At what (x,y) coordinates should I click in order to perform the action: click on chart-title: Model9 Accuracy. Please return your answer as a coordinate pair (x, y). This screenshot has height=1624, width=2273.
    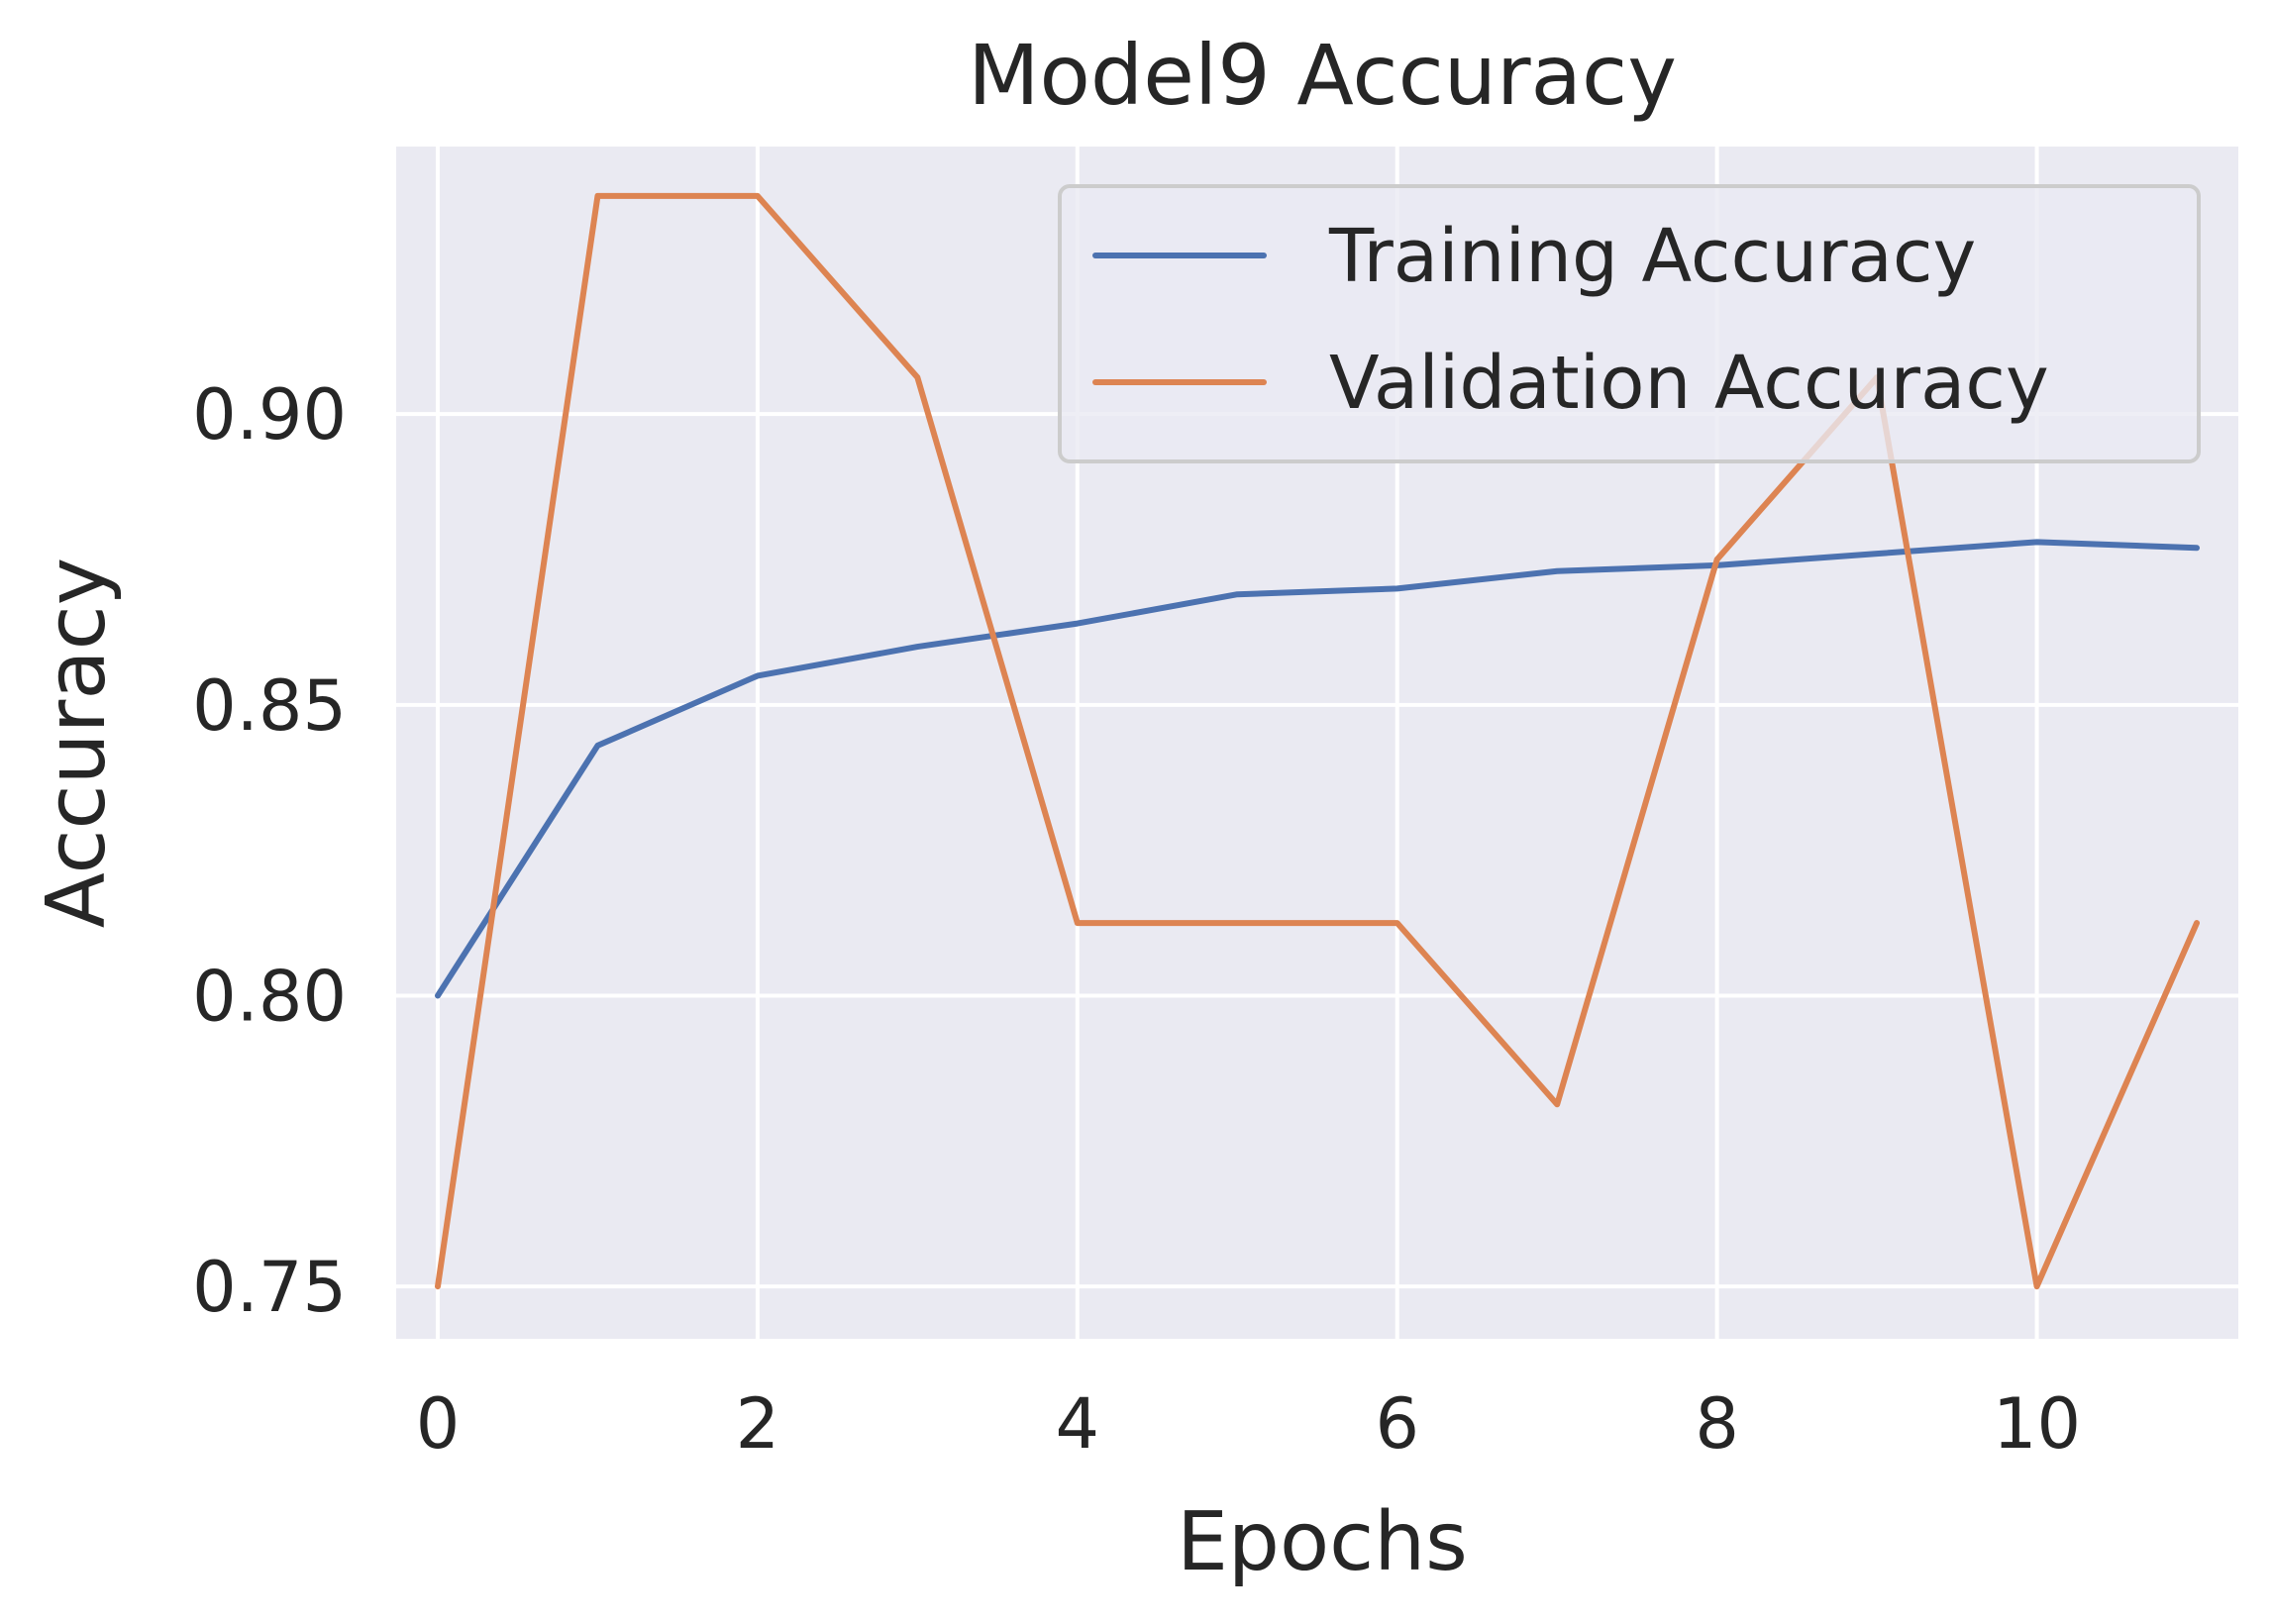
    Looking at the image, I should click on (1322, 75).